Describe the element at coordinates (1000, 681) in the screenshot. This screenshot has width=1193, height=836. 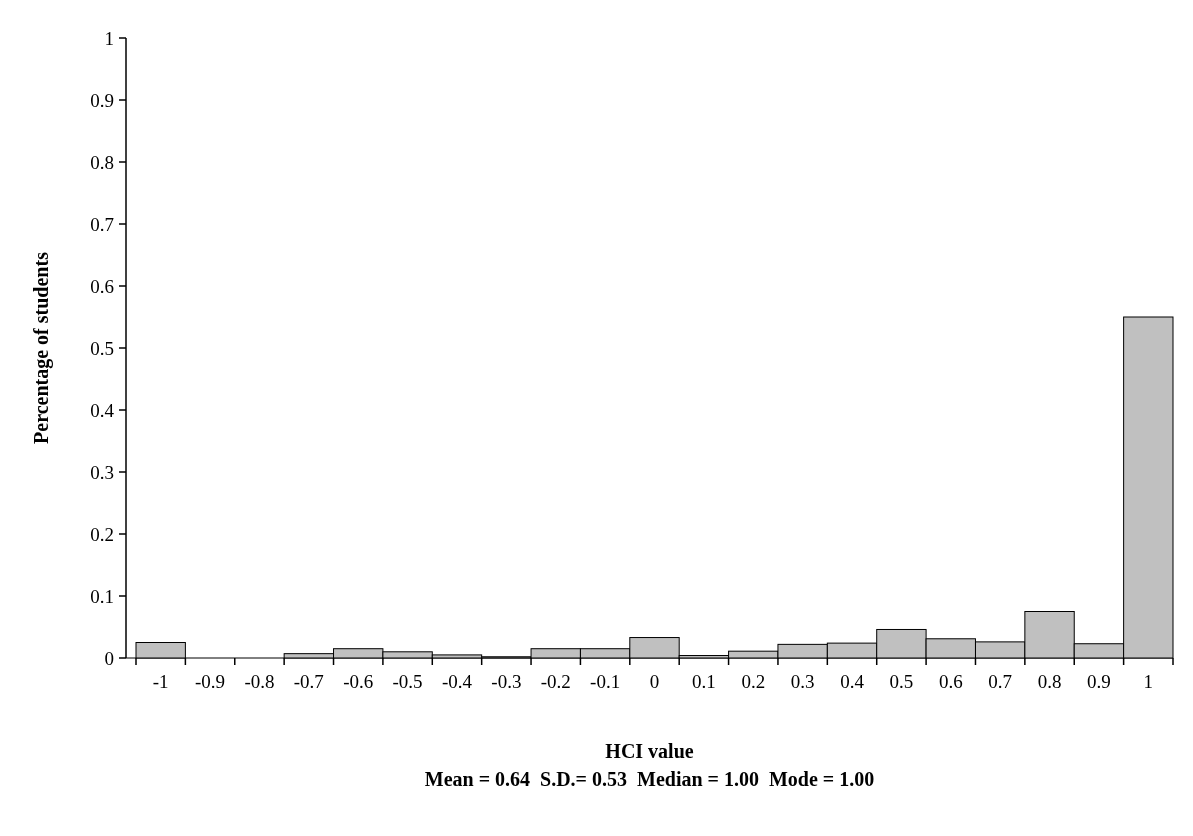
I see `x-tick-label: 0.7` at that location.